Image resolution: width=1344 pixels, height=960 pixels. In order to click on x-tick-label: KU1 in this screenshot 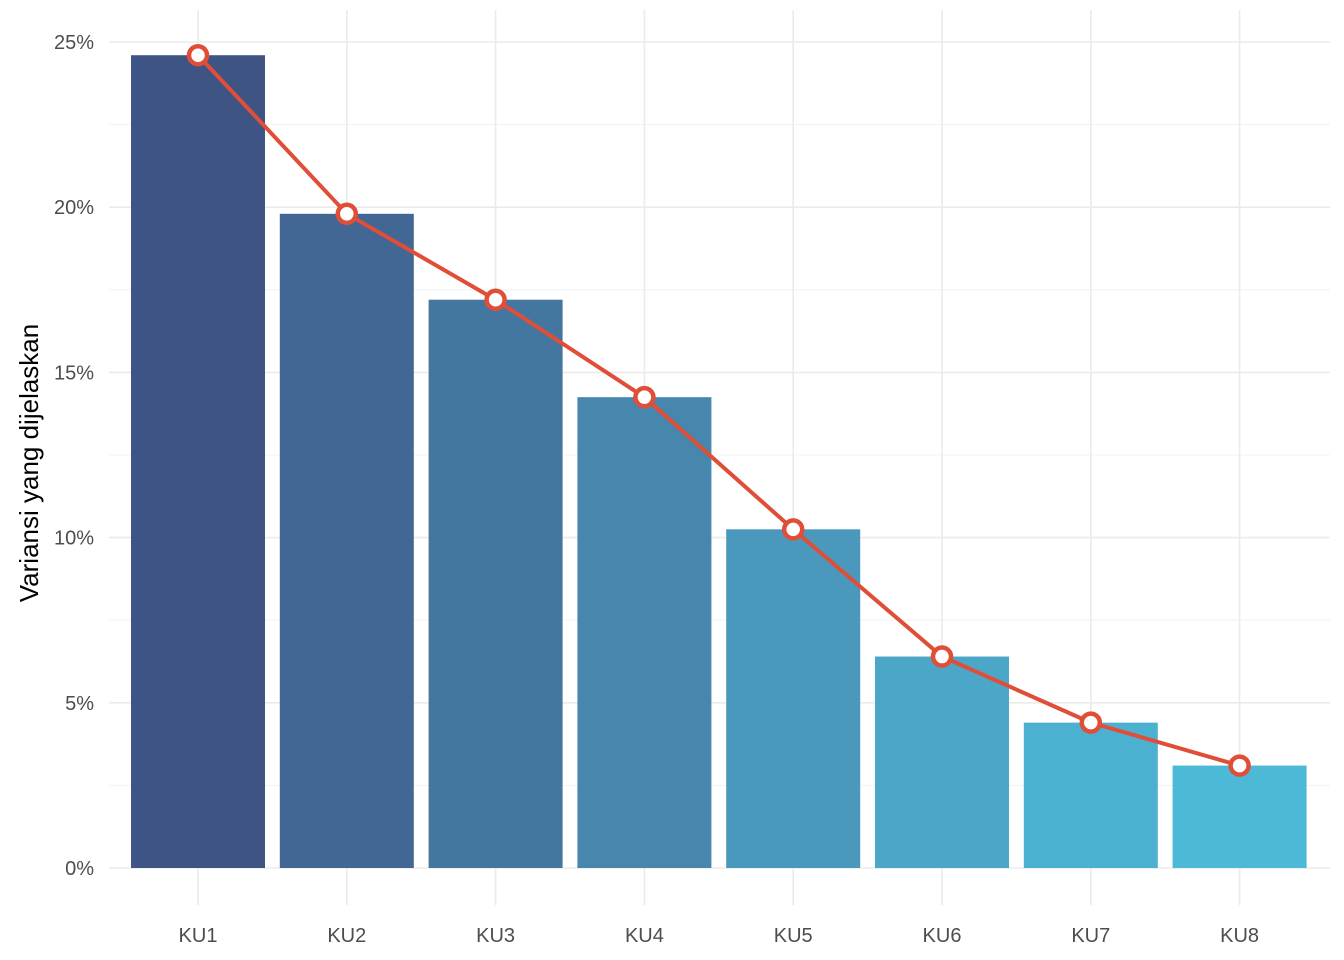, I will do `click(198, 936)`.